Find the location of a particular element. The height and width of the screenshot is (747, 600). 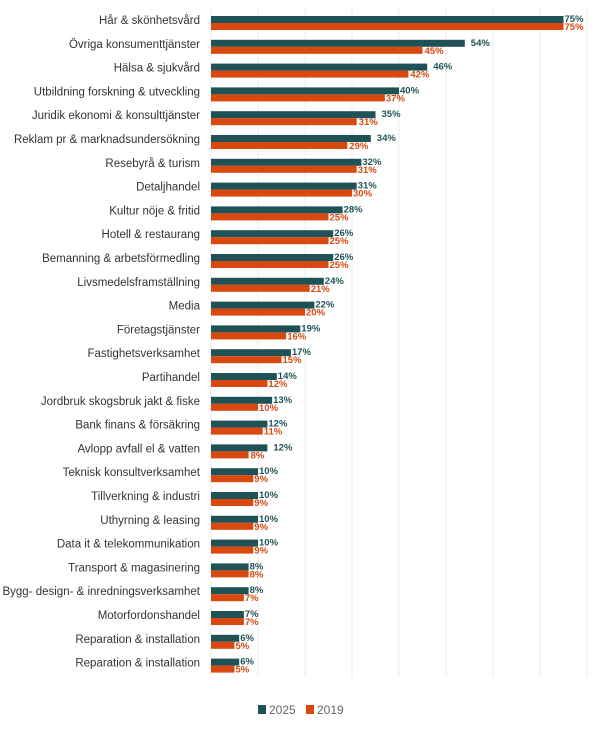

data-label-2019: 12% is located at coordinates (278, 384).